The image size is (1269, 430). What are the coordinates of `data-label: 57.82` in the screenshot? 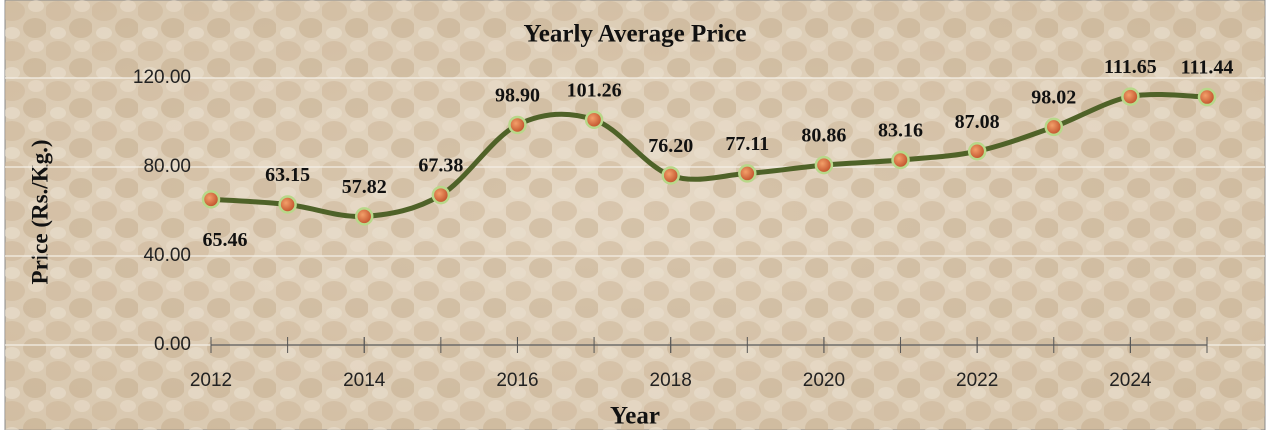 It's located at (364, 187).